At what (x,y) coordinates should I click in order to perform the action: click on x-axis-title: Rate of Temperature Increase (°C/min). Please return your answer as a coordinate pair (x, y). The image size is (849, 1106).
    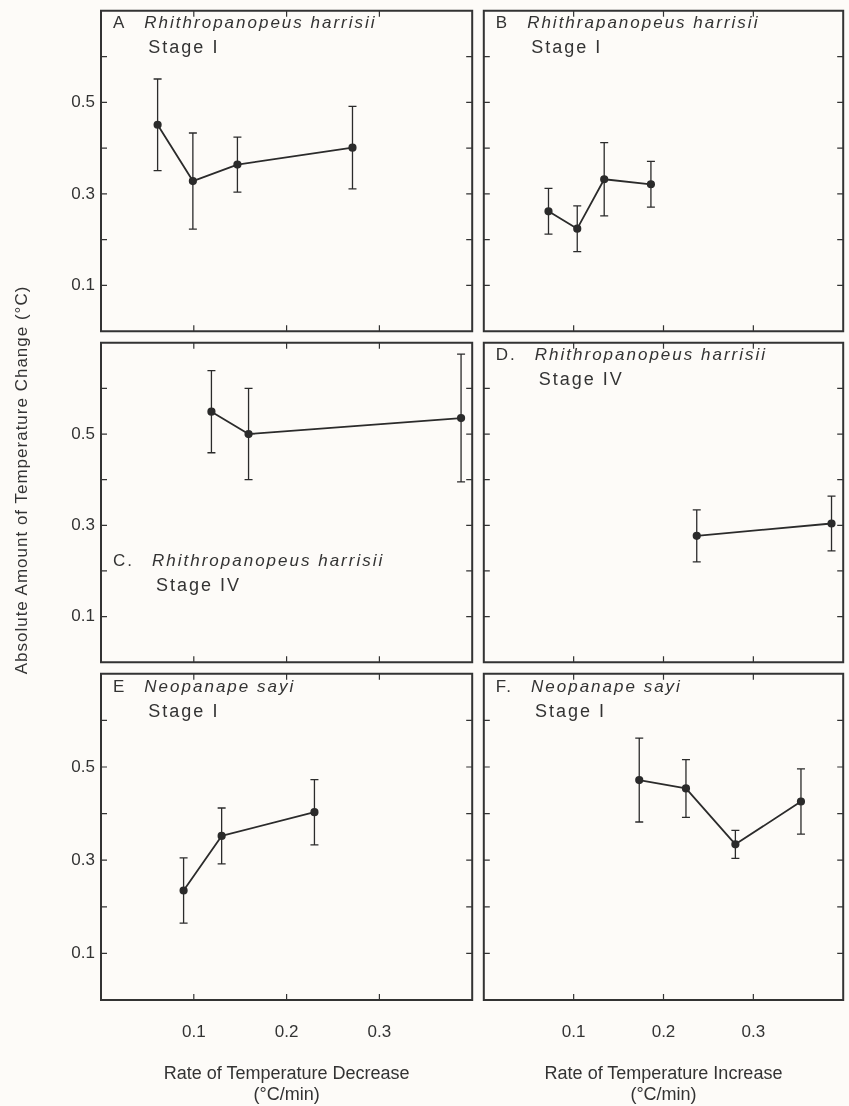
    Looking at the image, I should click on (663, 1083).